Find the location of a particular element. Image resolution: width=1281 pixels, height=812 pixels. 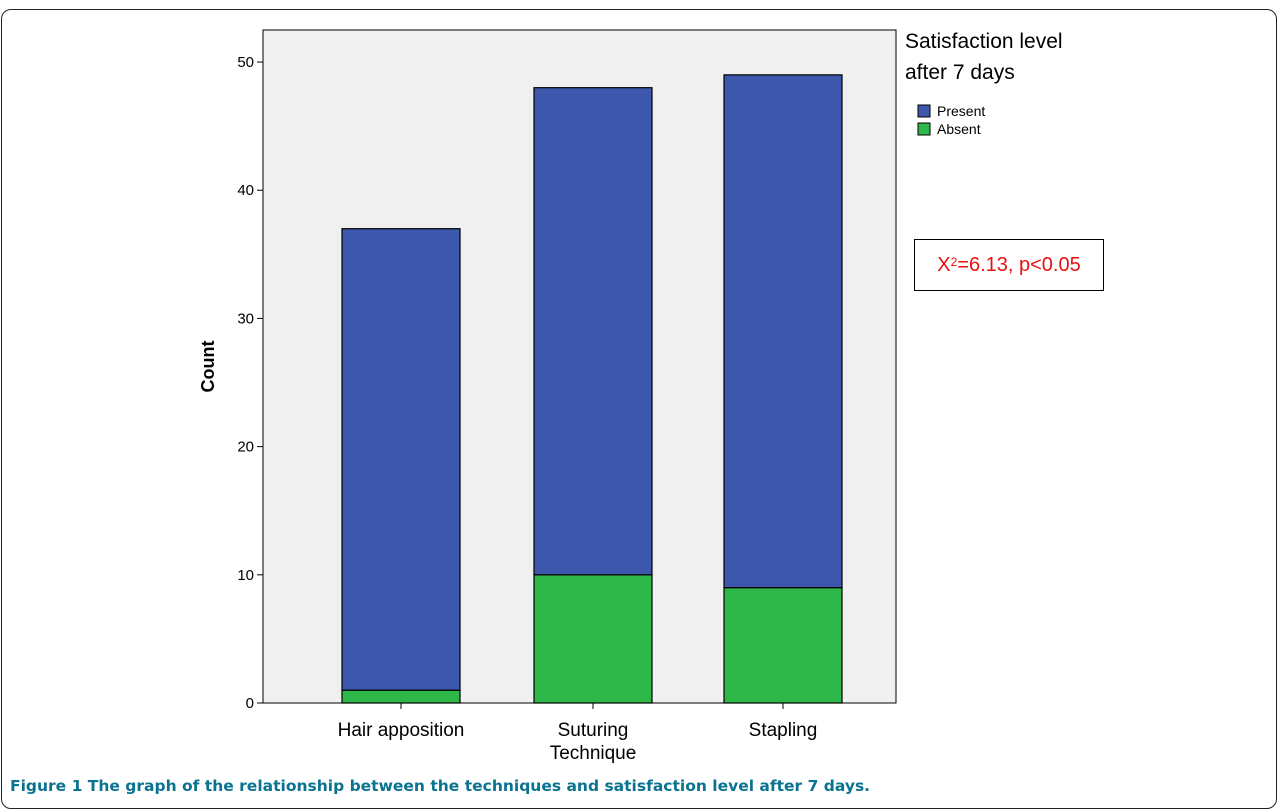

x-tick-label: Stapling is located at coordinates (783, 730).